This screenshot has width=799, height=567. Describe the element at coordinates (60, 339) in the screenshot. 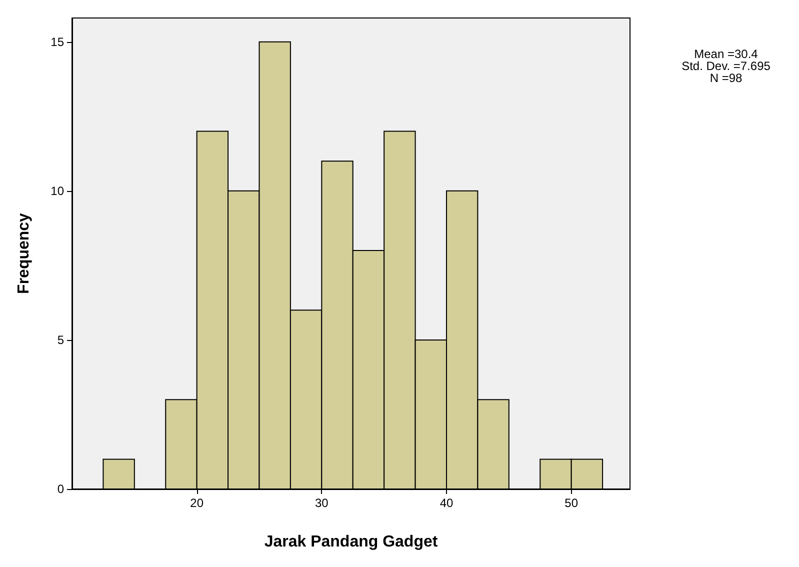

I see `y-tick-label: 5` at that location.